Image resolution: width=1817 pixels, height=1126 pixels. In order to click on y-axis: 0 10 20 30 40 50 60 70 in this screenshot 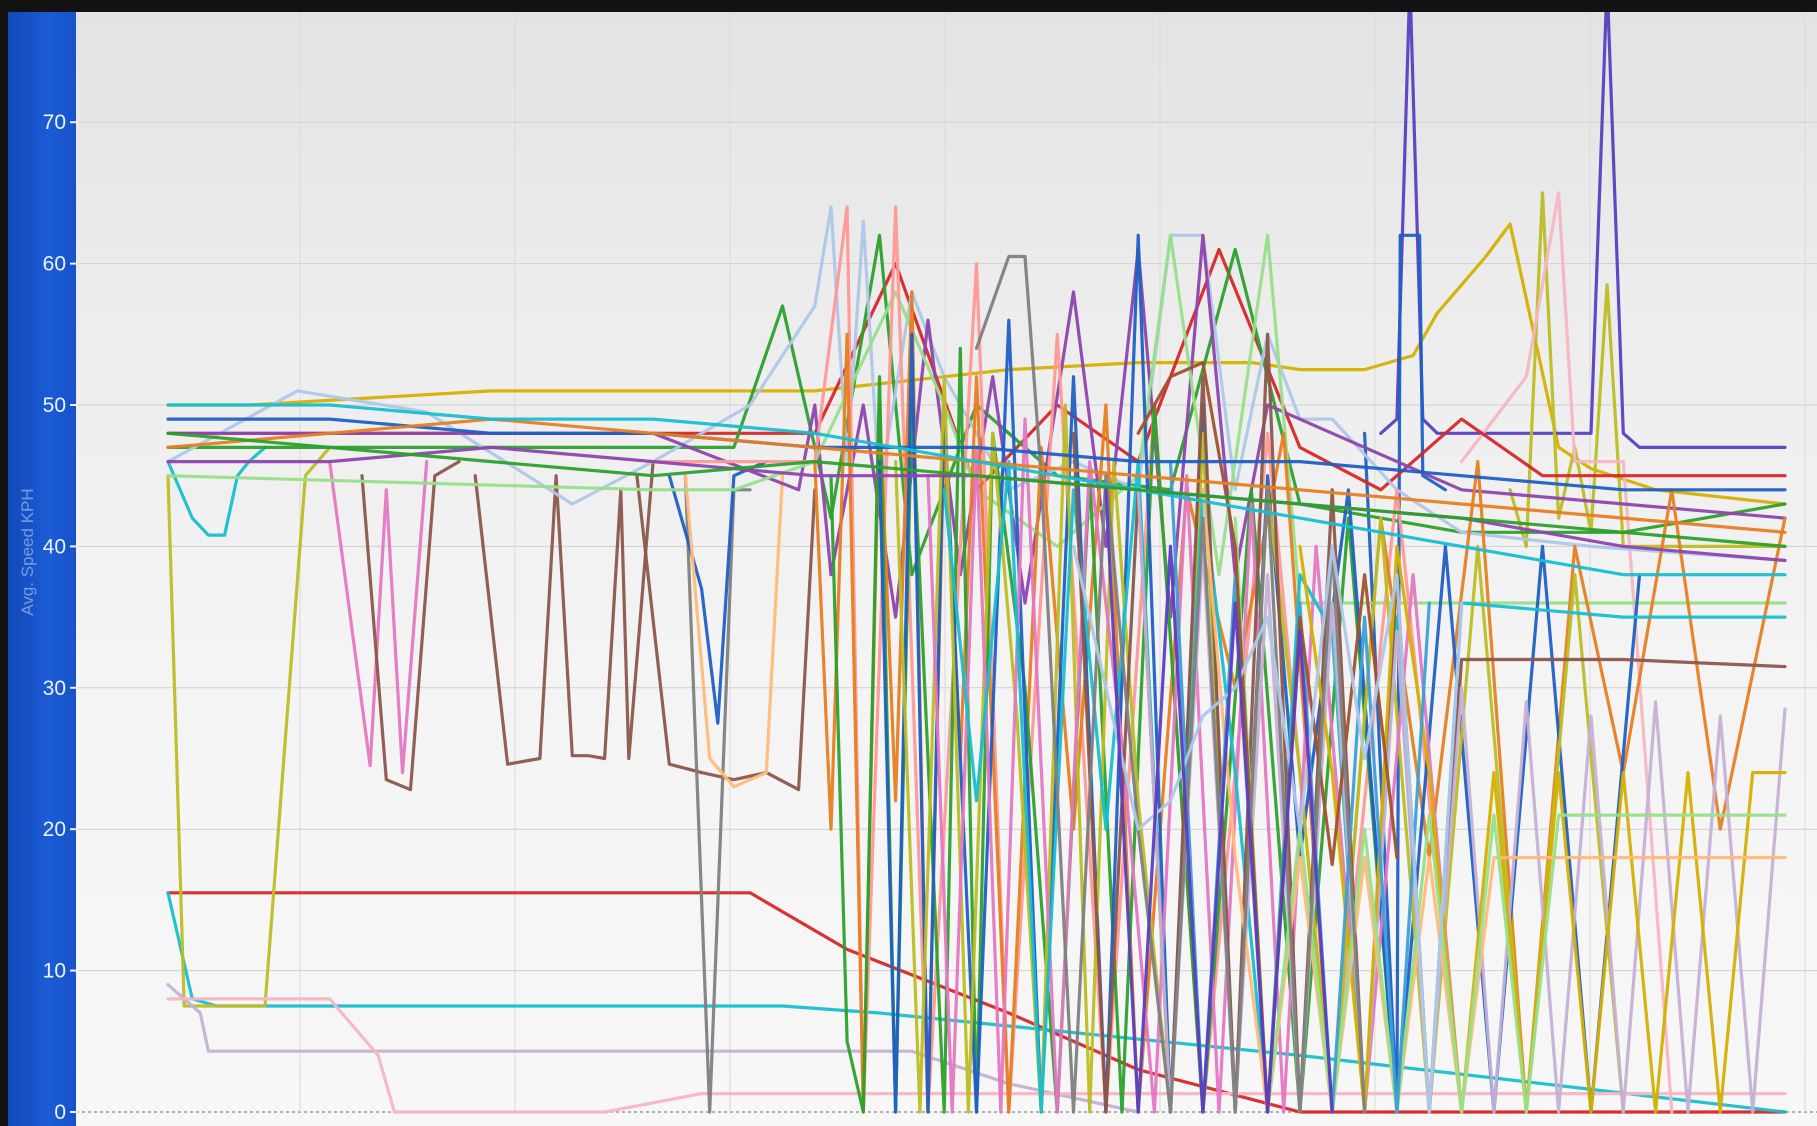, I will do `click(60, 617)`.